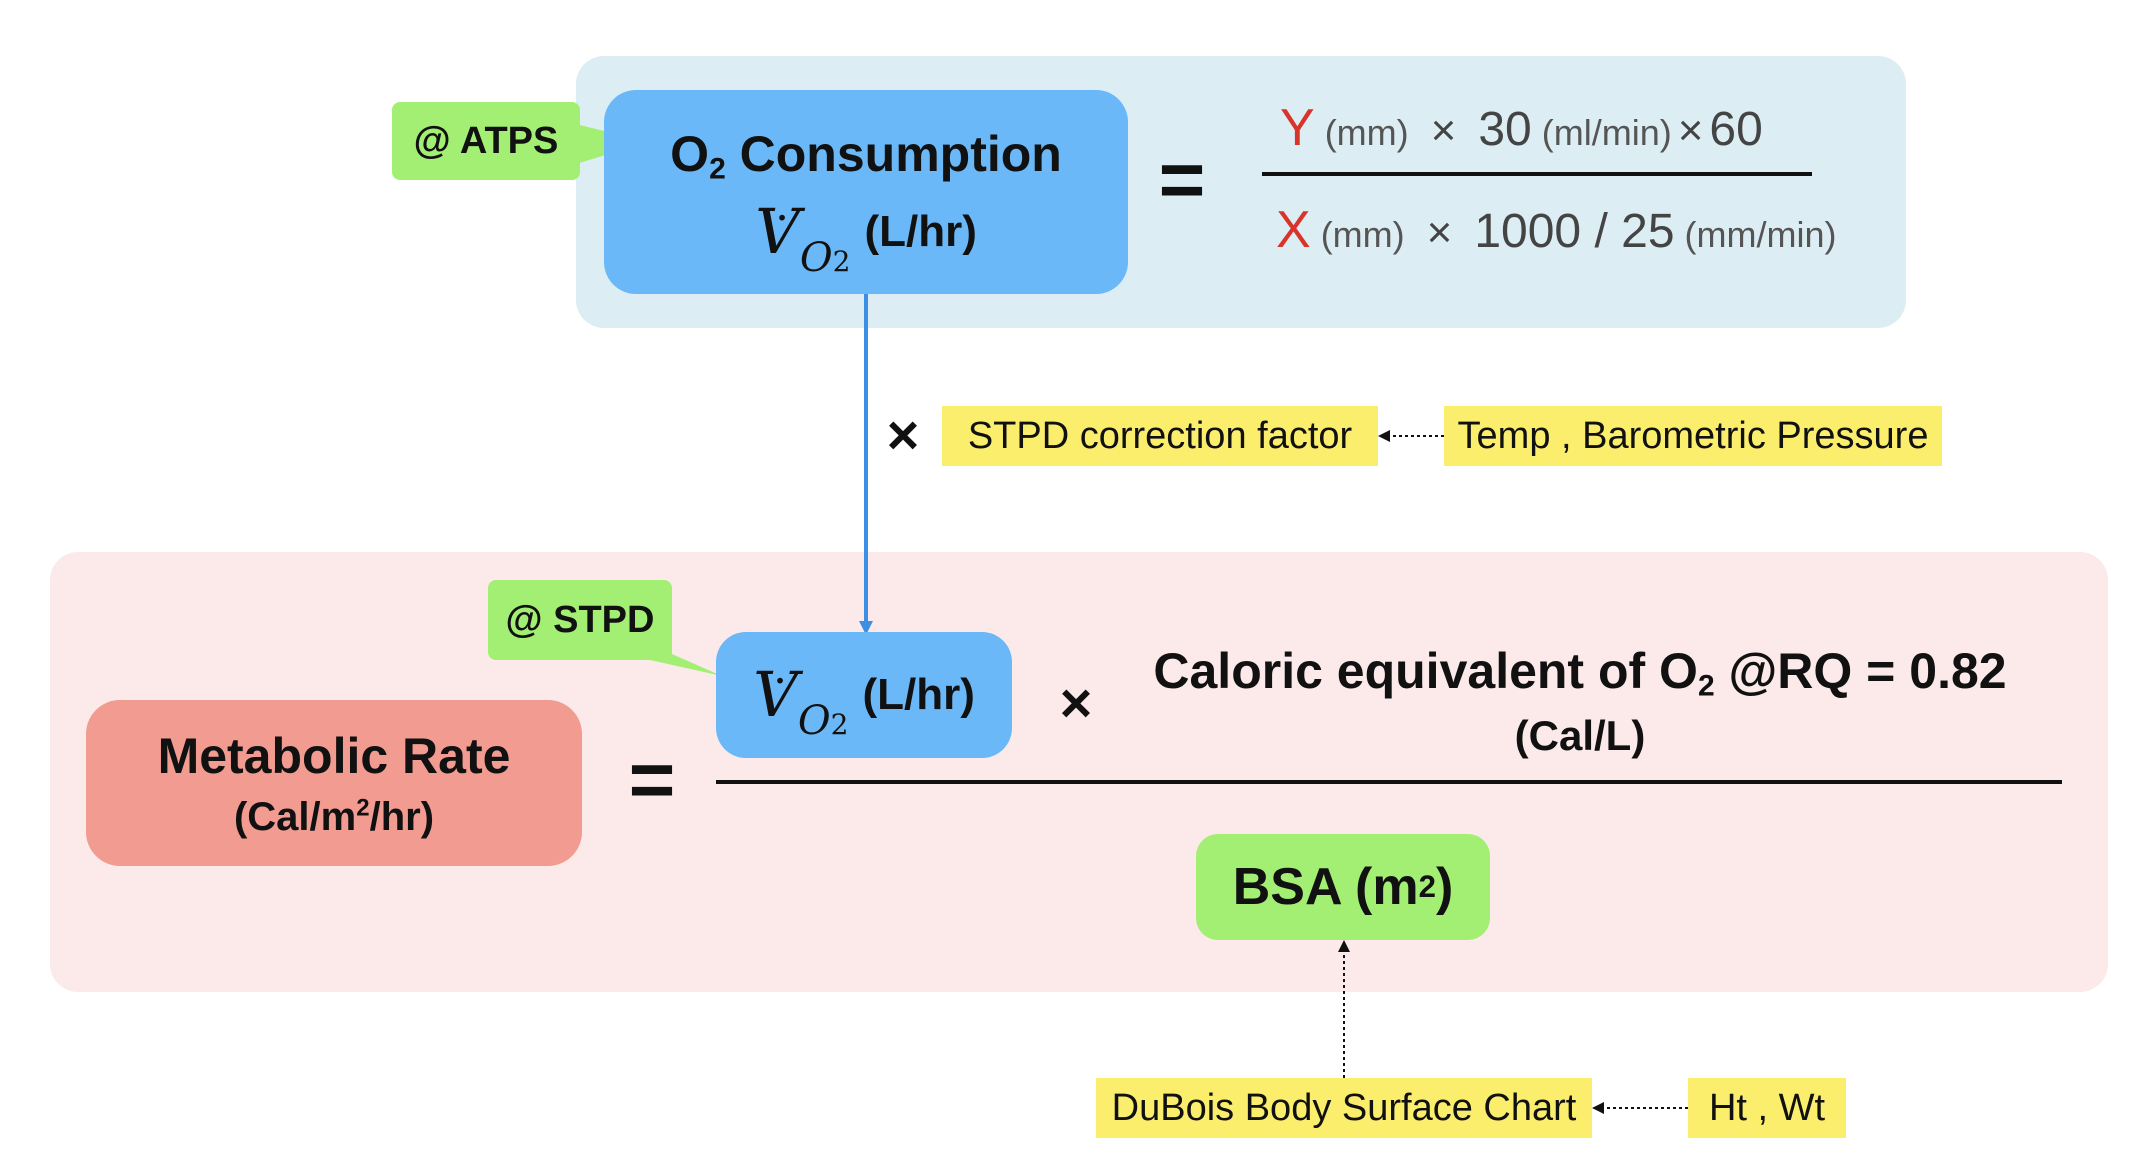  I want to click on bsa-box: BSA (m 2), so click(1343, 887).